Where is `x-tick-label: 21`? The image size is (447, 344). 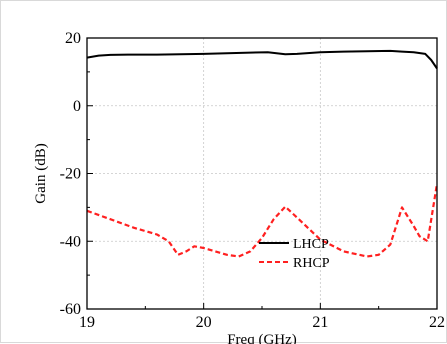
x-tick-label: 21 is located at coordinates (320, 322).